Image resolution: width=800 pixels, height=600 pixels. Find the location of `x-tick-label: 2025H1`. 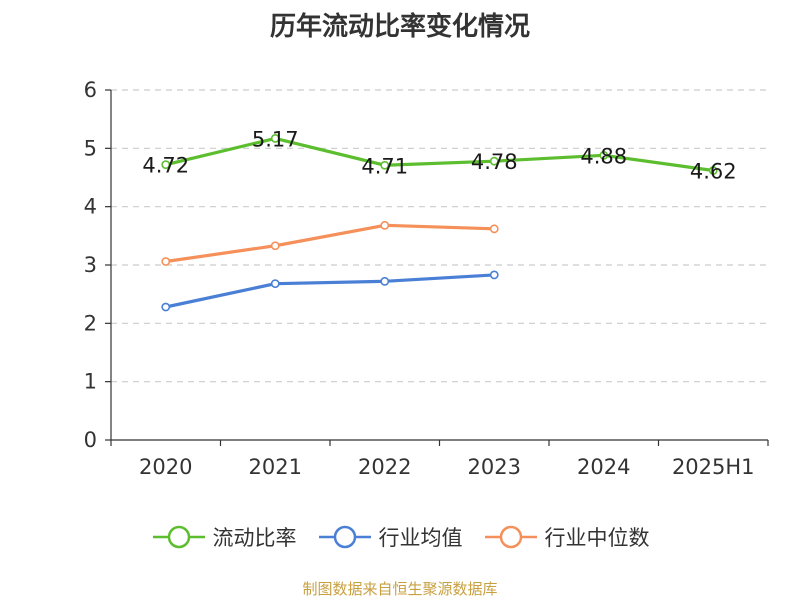

x-tick-label: 2025H1 is located at coordinates (713, 467).